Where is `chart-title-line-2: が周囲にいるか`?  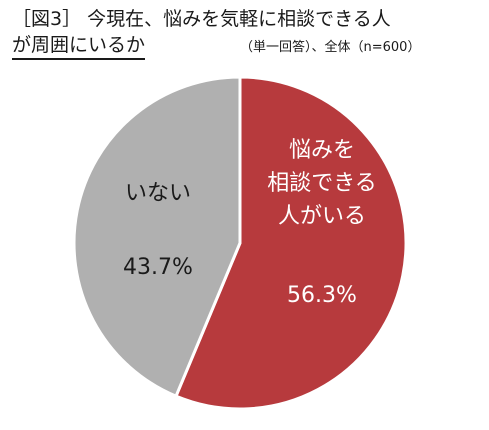
chart-title-line-2: が周囲にいるか is located at coordinates (79, 46).